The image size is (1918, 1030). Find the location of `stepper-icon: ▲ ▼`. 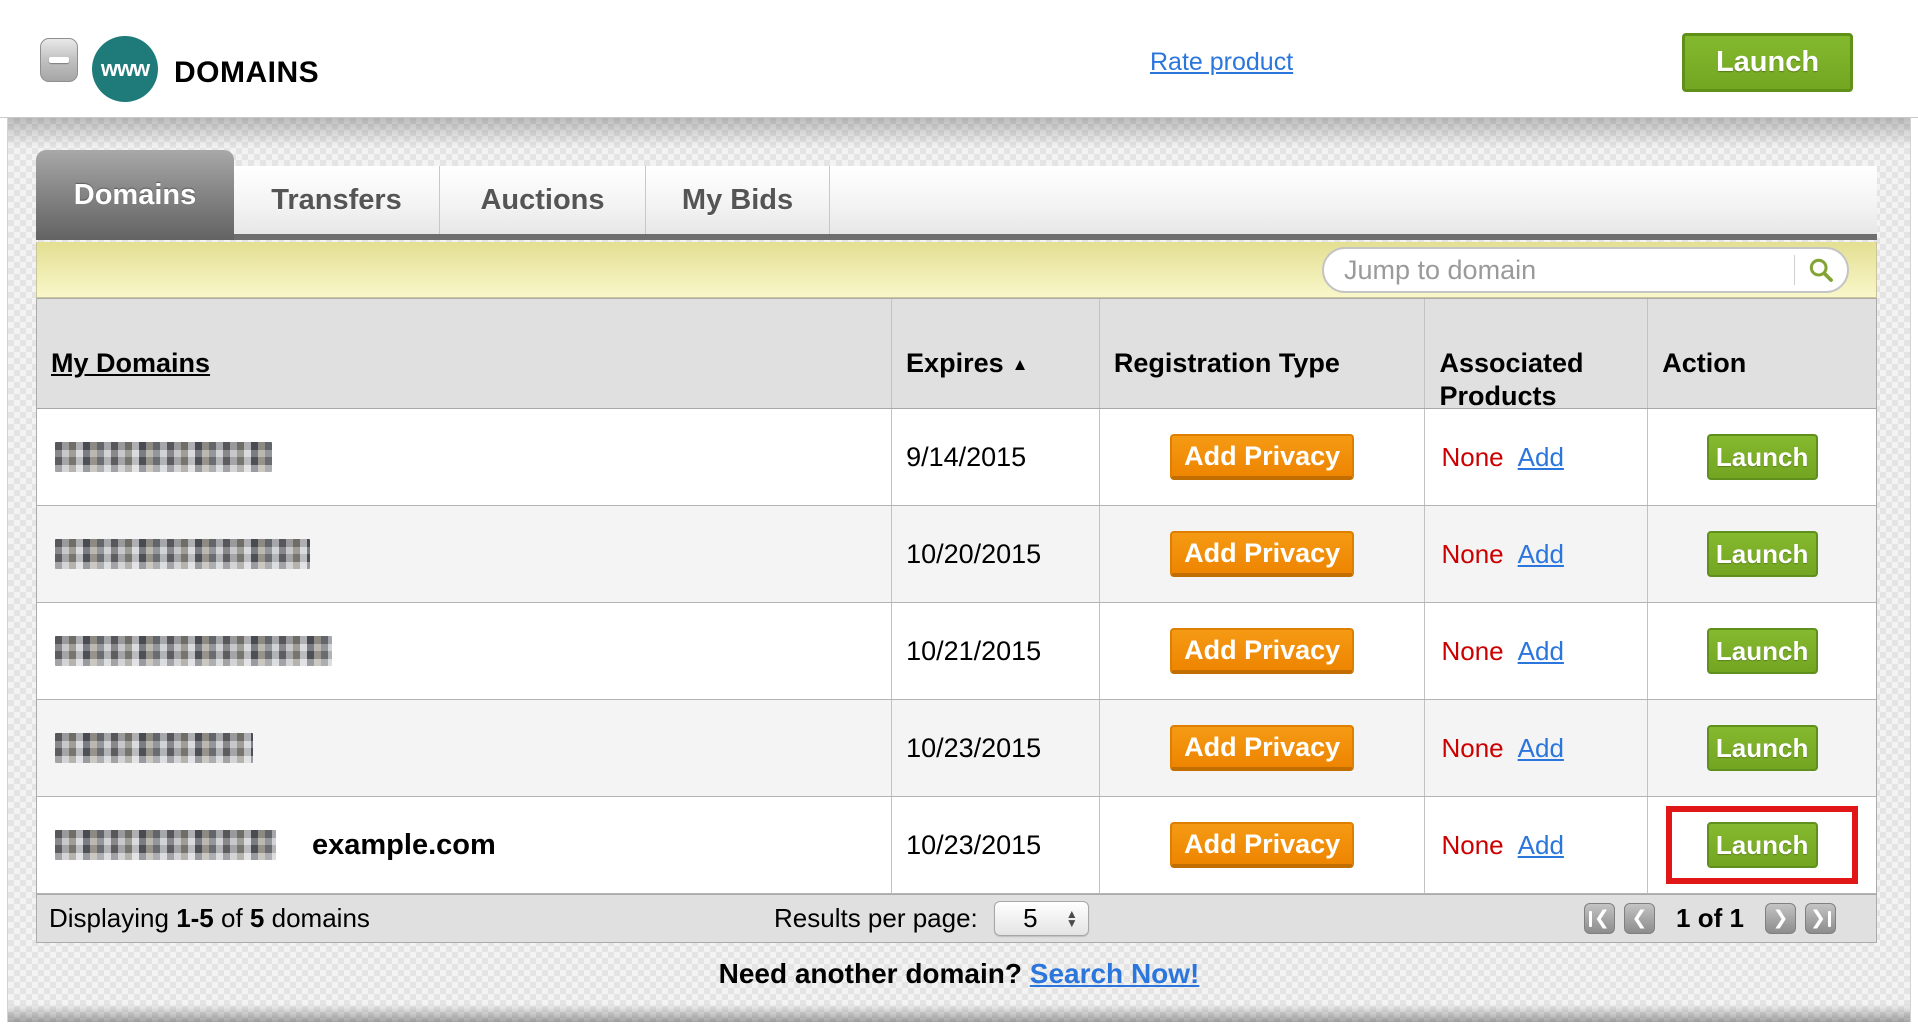

stepper-icon: ▲ ▼ is located at coordinates (1071, 918).